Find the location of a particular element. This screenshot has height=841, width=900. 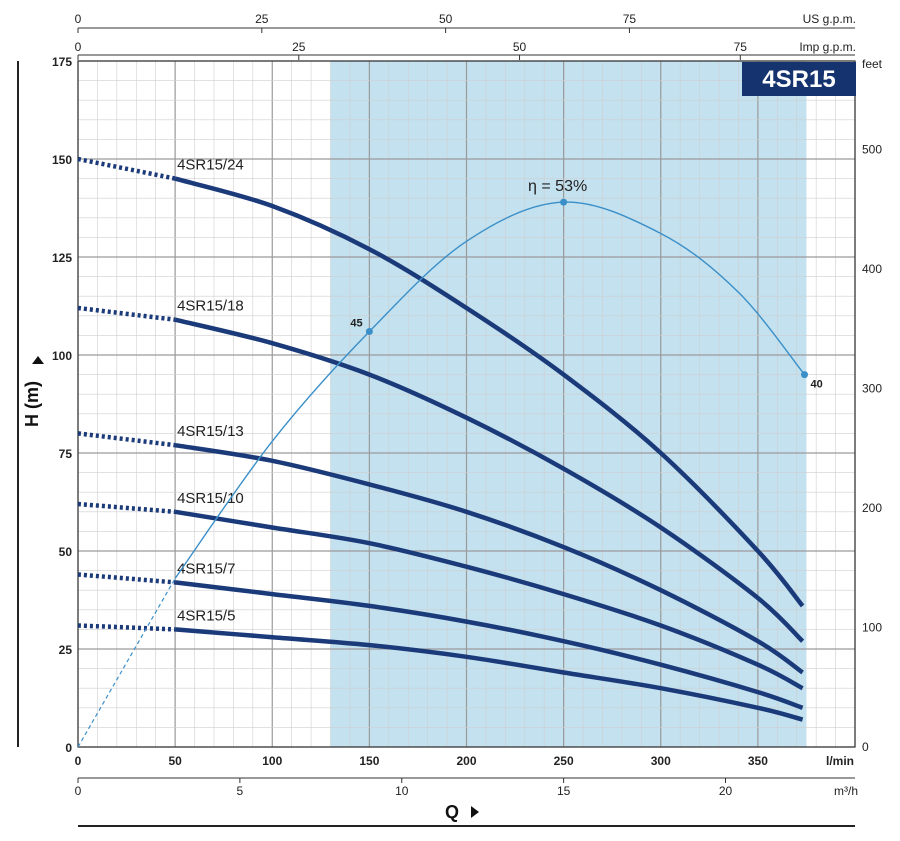

series-label: 4SR15/24 is located at coordinates (210, 165).